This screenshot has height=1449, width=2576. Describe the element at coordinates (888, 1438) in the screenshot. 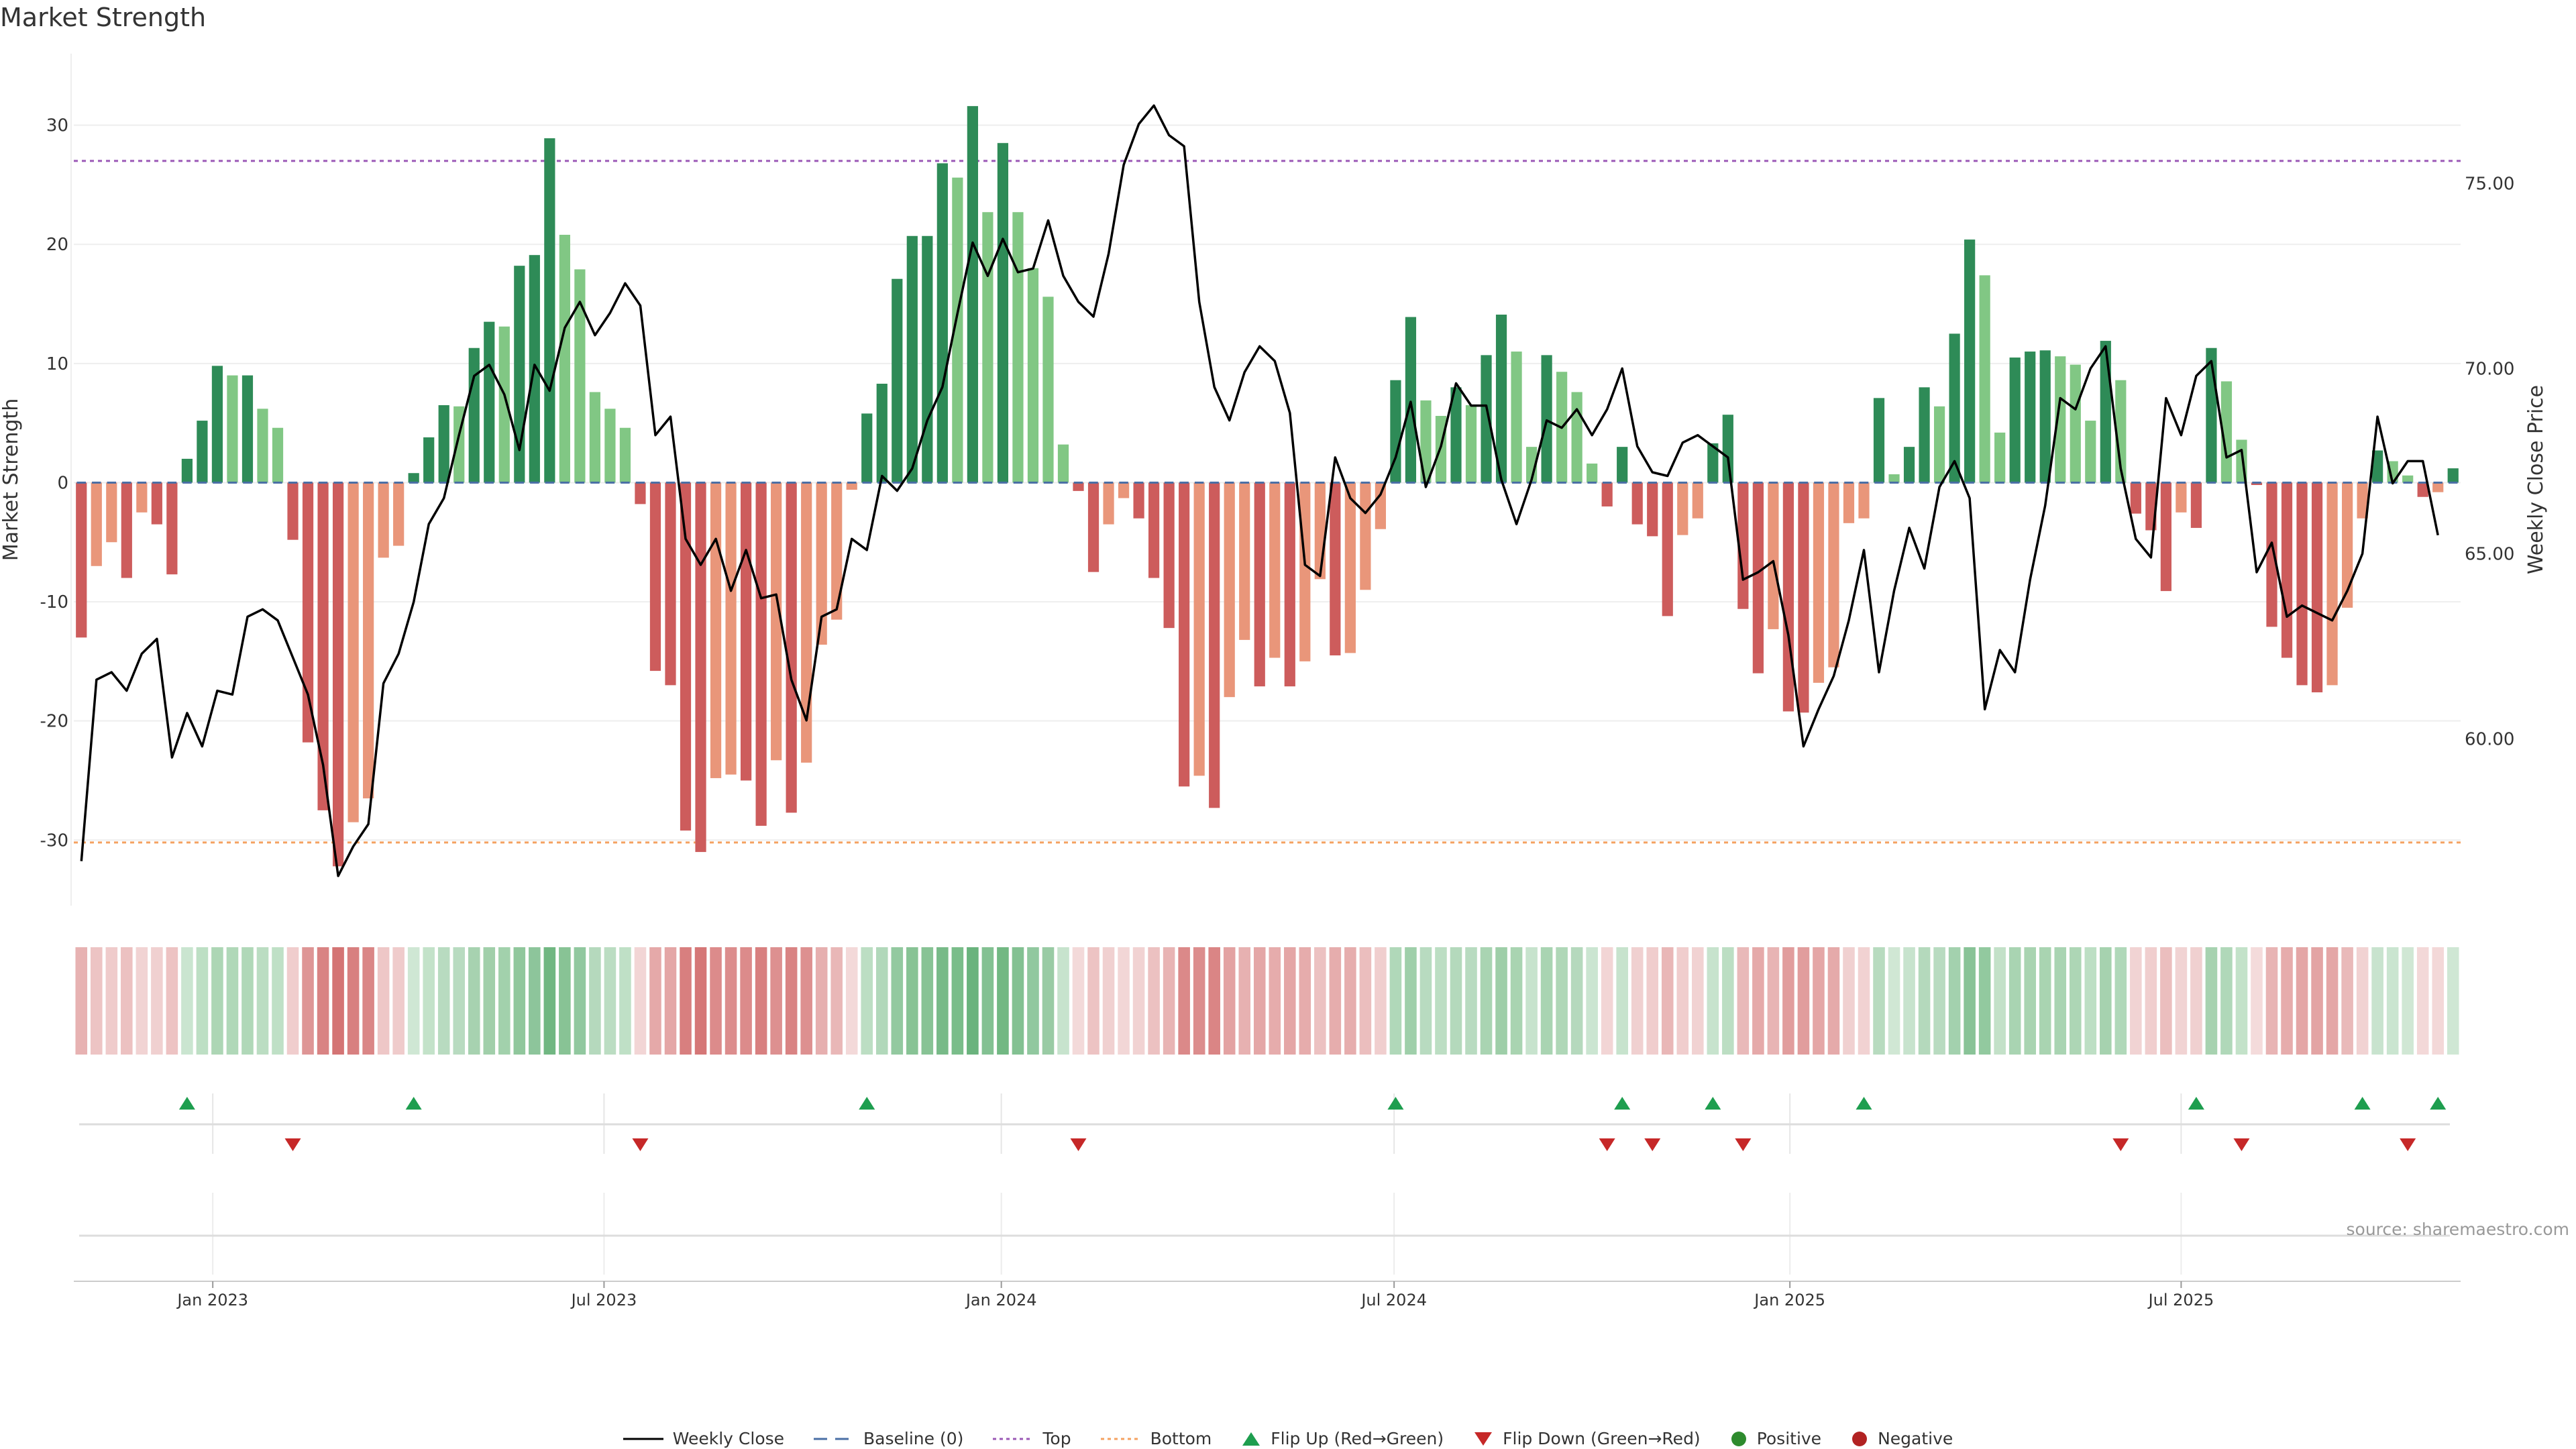

I see `legend-baseline: Baseline (0)` at that location.